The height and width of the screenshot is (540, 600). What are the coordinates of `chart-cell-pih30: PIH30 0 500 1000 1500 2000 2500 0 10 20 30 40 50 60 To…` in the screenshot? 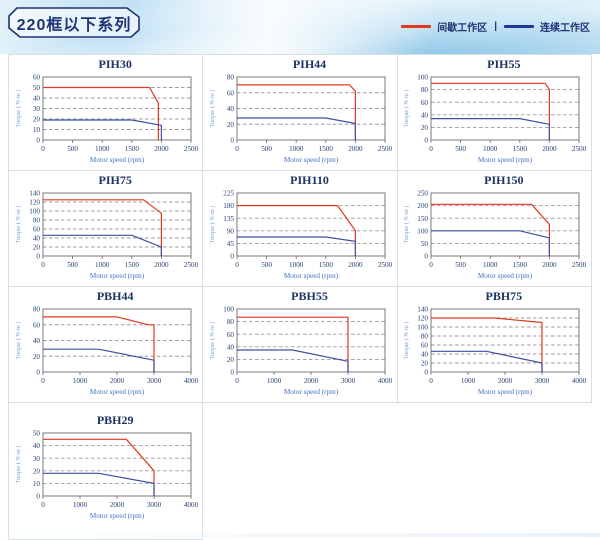 It's located at (106, 113).